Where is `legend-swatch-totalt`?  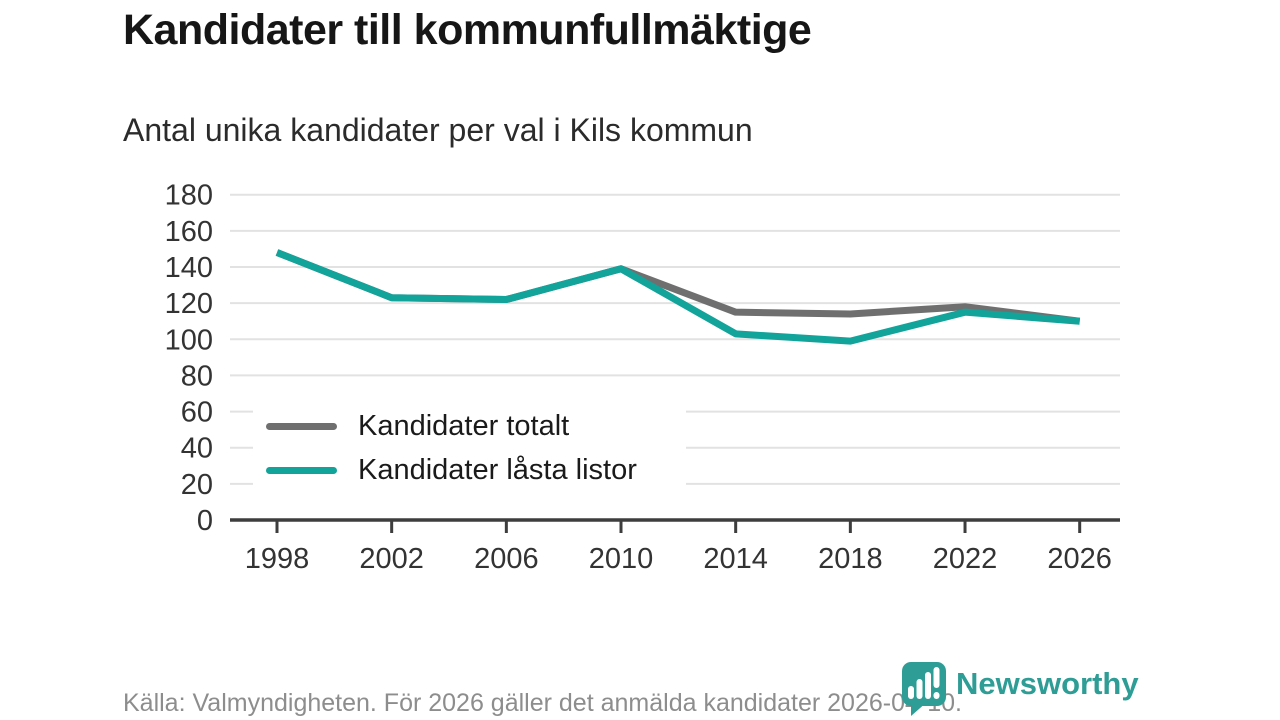
legend-swatch-totalt is located at coordinates (301, 426).